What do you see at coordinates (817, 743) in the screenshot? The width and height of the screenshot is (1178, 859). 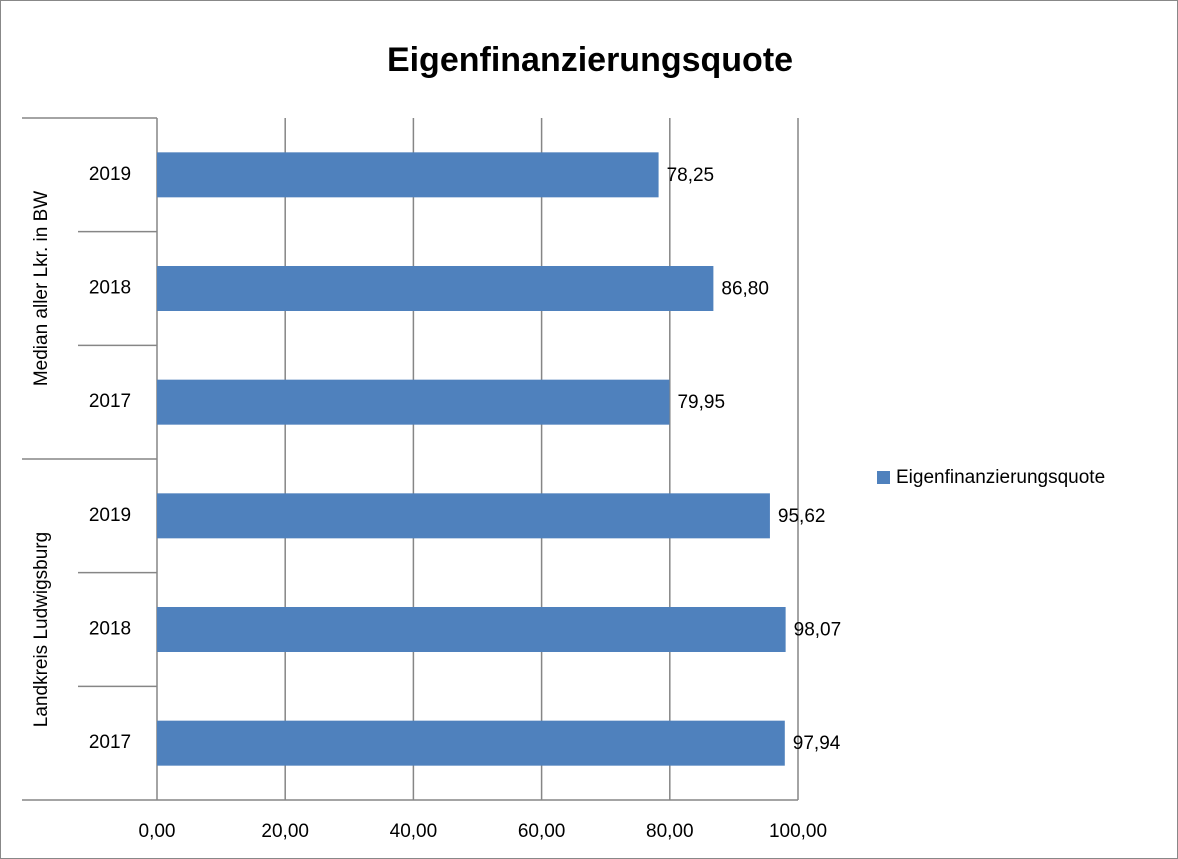 I see `value-label: 97,94` at bounding box center [817, 743].